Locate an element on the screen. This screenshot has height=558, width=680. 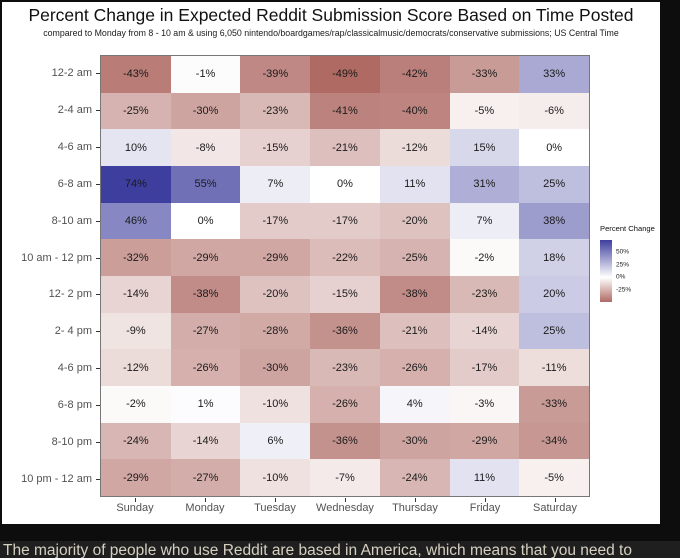
heatmap-cell: -24% is located at coordinates (414, 477).